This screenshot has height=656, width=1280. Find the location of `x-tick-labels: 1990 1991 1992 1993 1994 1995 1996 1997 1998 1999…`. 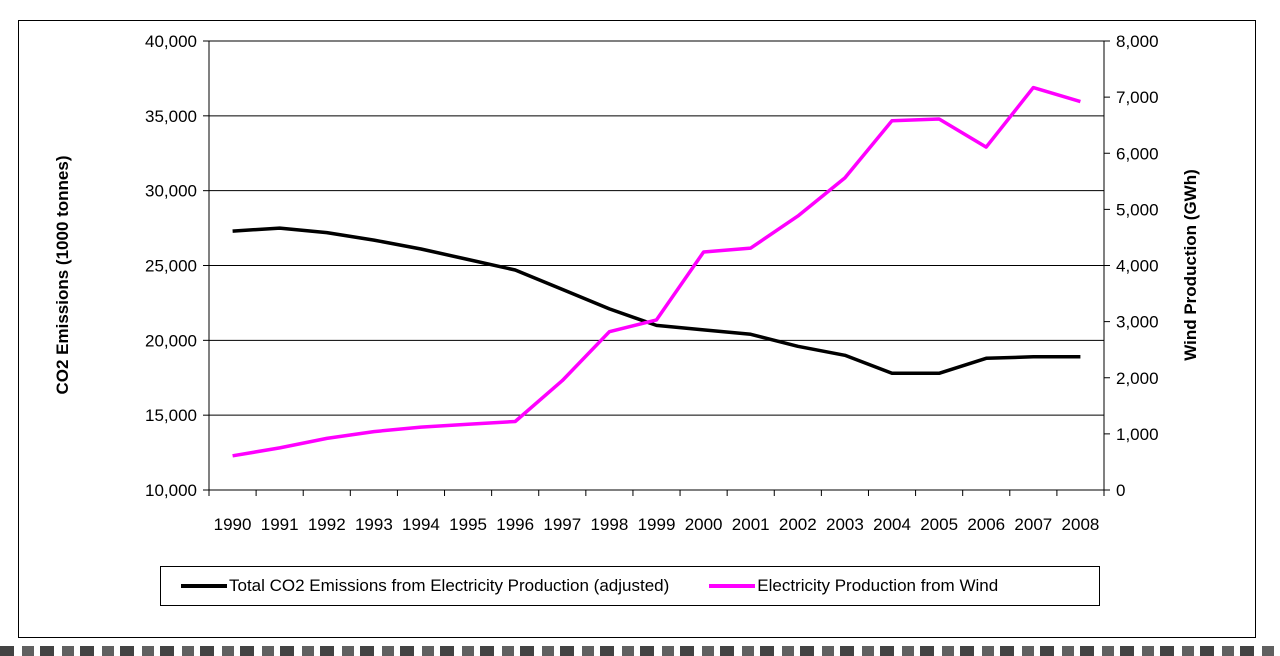

x-tick-labels: 1990 1991 1992 1993 1994 1995 1996 1997 1998 1999… is located at coordinates (657, 524).